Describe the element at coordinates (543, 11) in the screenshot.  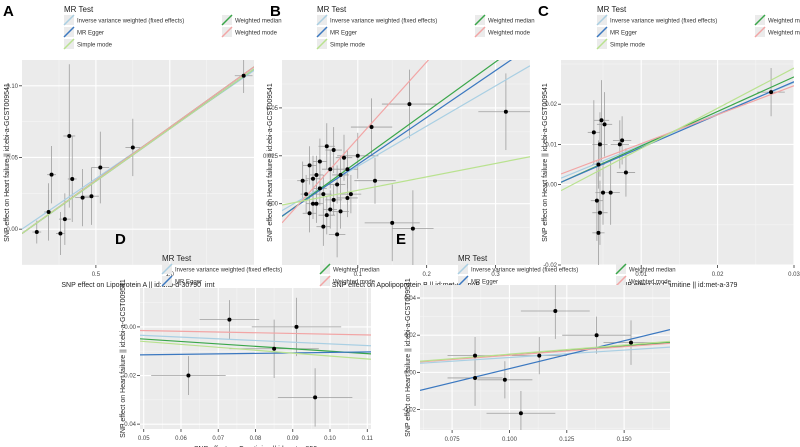
I see `panel-label: C` at that location.